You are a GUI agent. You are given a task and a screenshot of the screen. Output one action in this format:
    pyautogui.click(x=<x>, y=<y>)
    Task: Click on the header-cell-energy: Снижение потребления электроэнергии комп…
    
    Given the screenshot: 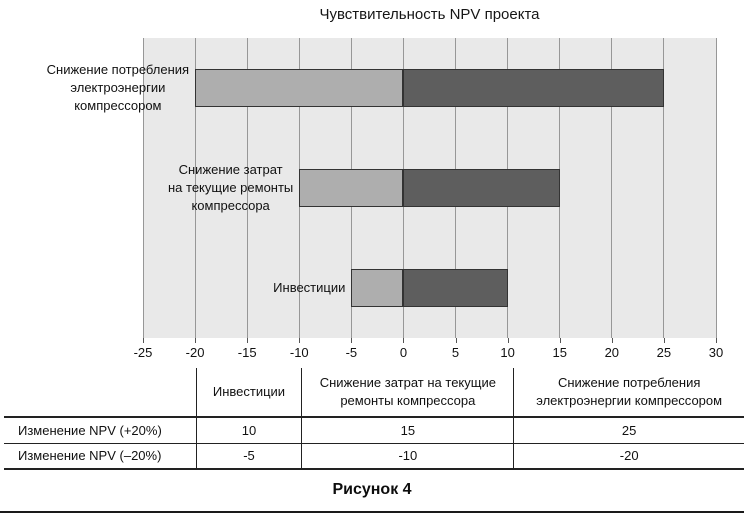 What is the action you would take?
    pyautogui.click(x=628, y=393)
    